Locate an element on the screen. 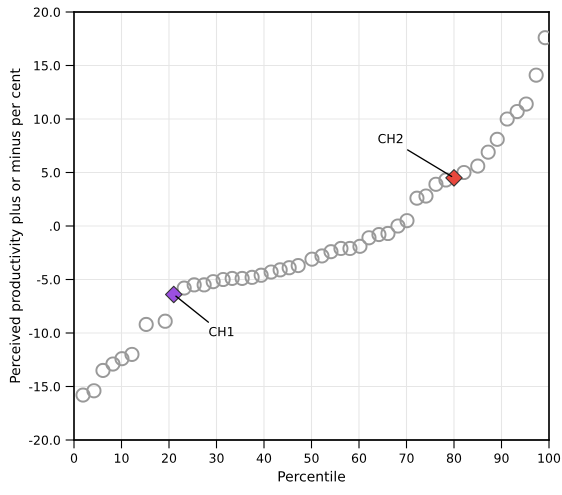 This screenshot has width=562, height=495. x-tick-label: 70 is located at coordinates (407, 458).